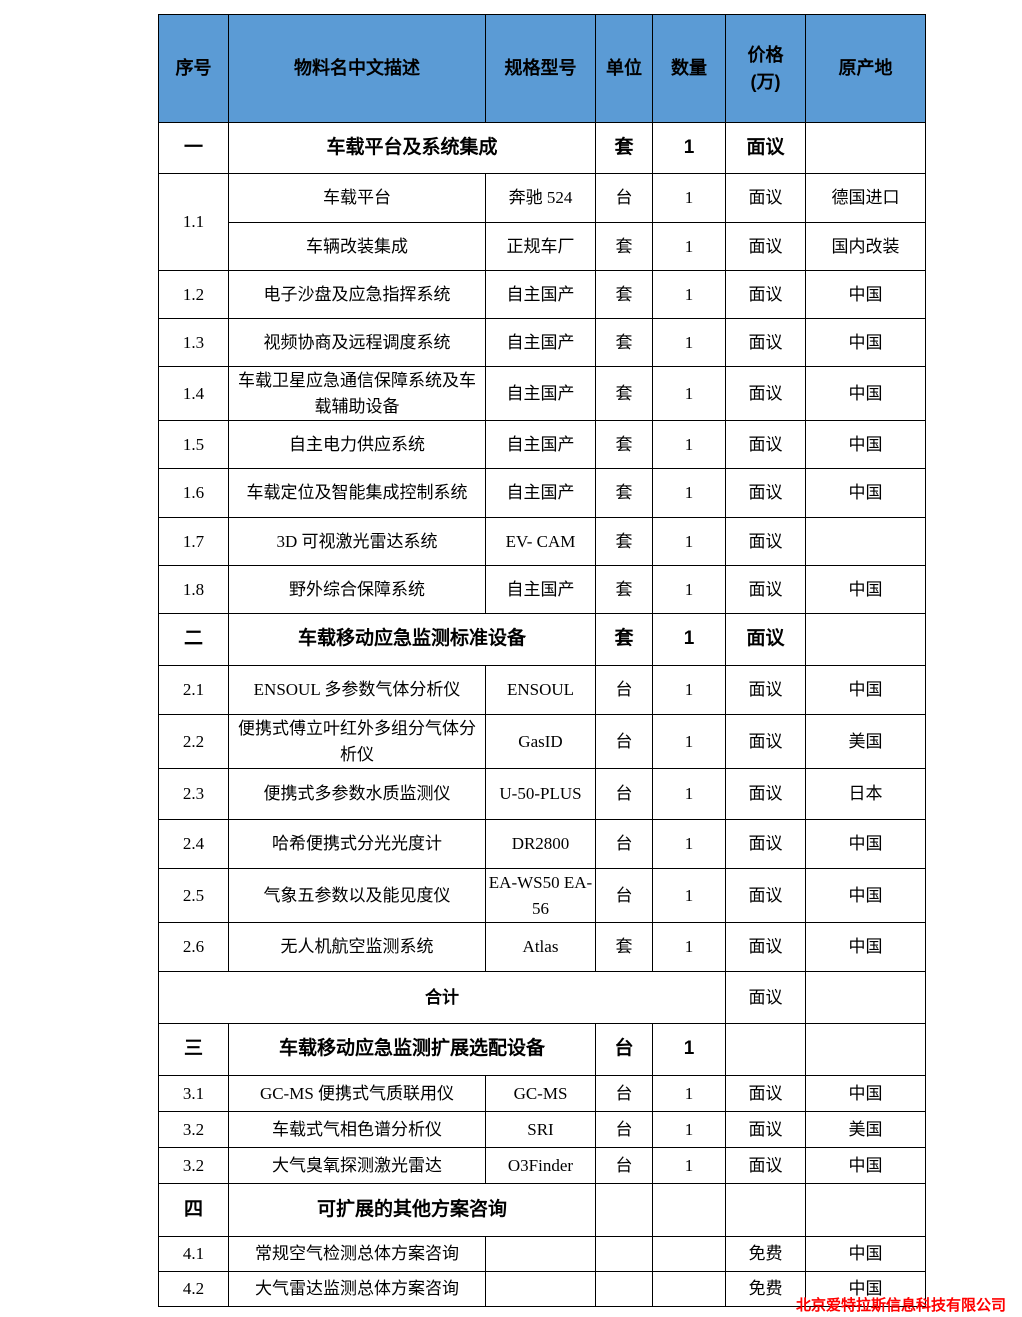  I want to click on table-cell: 车载式气相色谱分析仪, so click(357, 1129).